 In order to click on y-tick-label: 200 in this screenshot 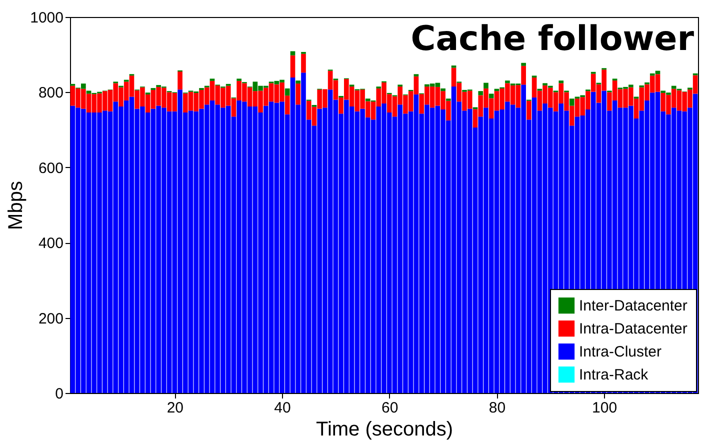, I will do `click(51, 319)`.